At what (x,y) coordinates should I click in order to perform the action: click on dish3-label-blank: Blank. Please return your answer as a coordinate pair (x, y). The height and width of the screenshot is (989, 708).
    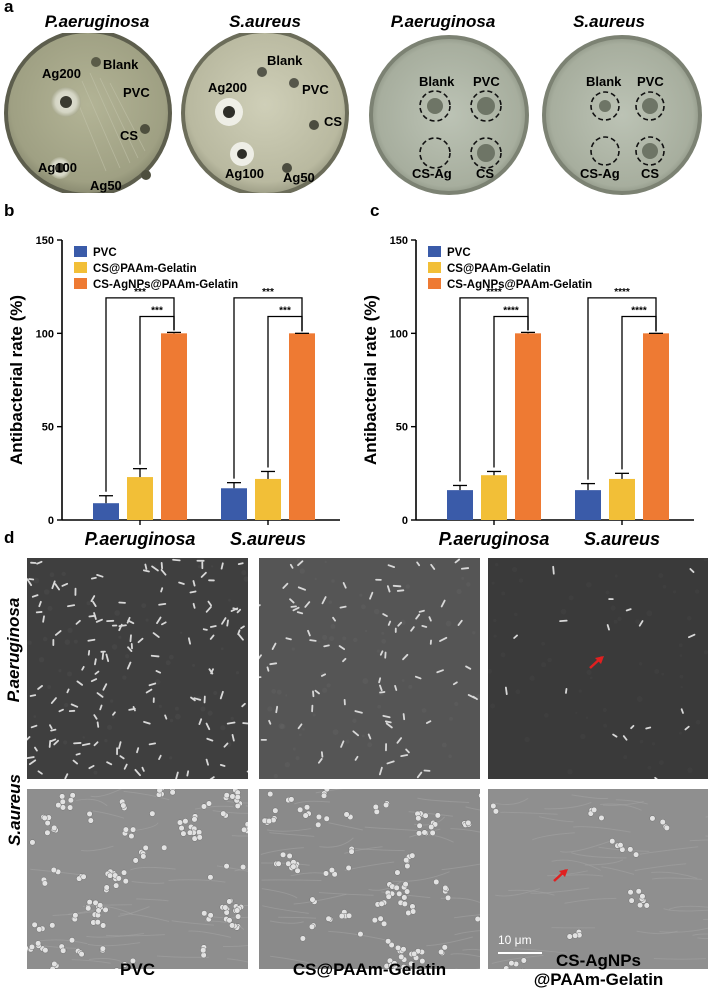
    Looking at the image, I should click on (436, 81).